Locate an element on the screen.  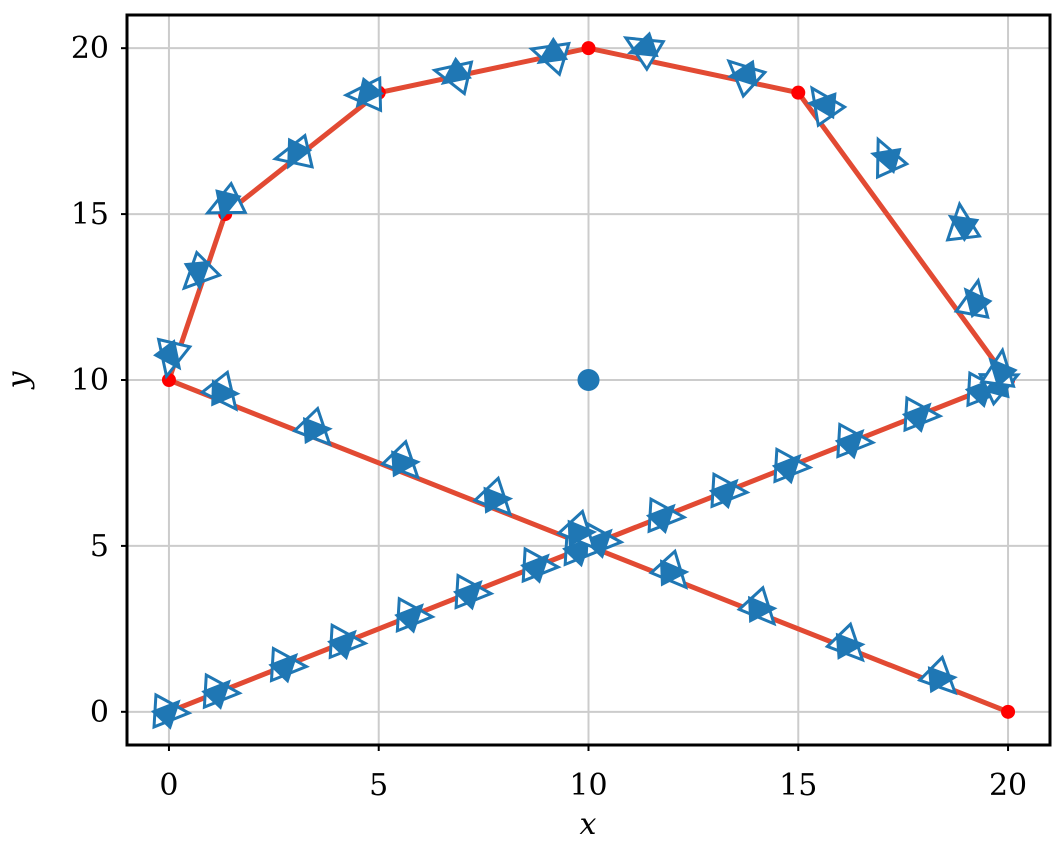
y-tick-label: 5 is located at coordinates (99, 546).